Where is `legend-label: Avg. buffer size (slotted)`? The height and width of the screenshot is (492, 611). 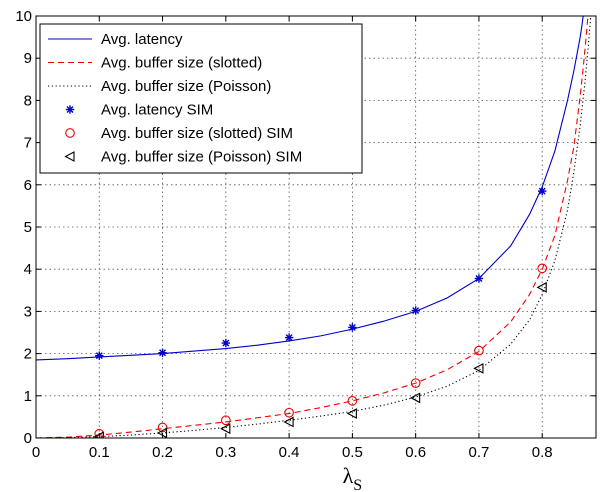 legend-label: Avg. buffer size (slotted) is located at coordinates (181, 63).